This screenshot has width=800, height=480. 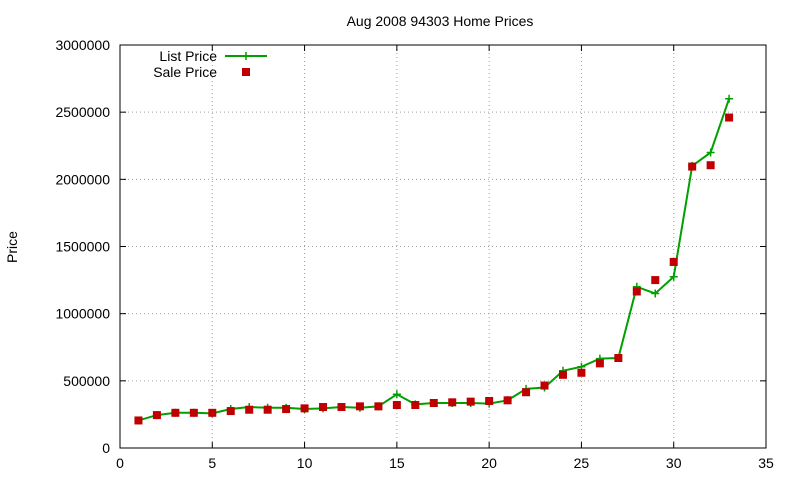 What do you see at coordinates (766, 463) in the screenshot?
I see `x-tick-label: 35` at bounding box center [766, 463].